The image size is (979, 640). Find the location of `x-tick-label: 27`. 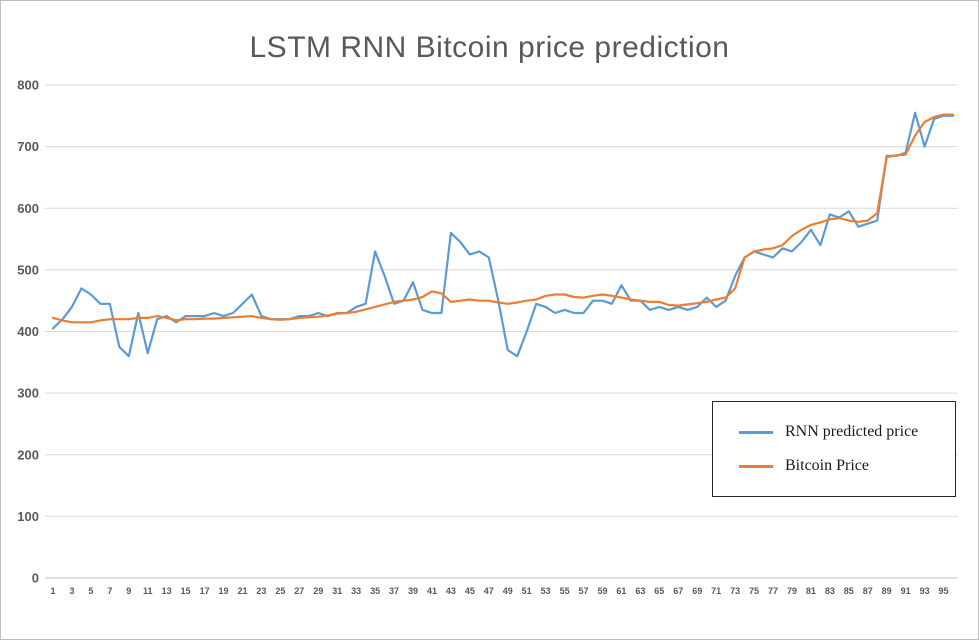

x-tick-label: 27 is located at coordinates (299, 591).